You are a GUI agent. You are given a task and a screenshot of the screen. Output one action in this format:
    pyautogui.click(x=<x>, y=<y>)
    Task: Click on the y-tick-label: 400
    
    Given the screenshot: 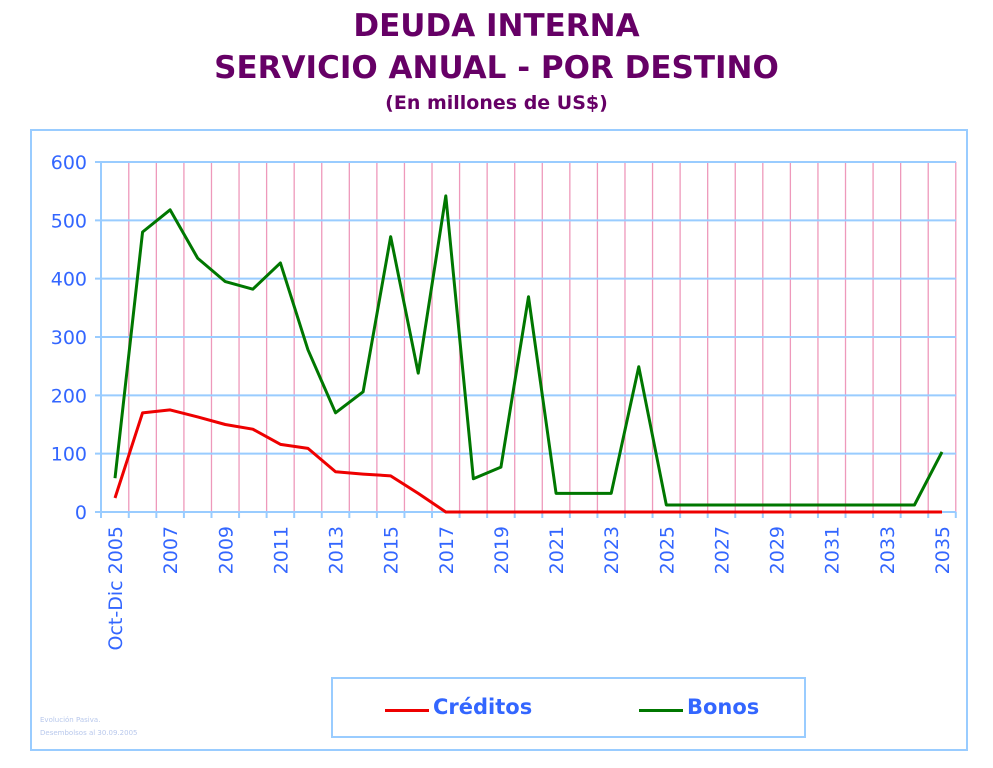 What is the action you would take?
    pyautogui.click(x=69, y=280)
    